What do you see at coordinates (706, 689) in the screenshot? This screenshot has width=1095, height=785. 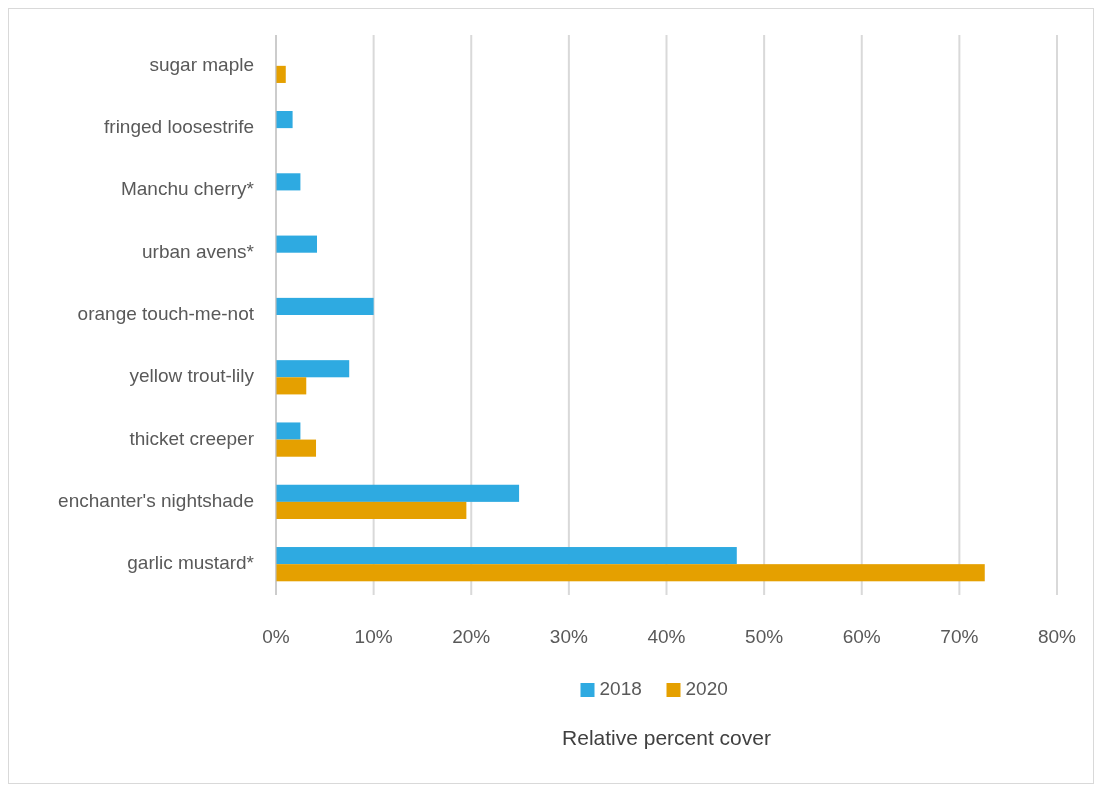 I see `legend-label: 2020` at bounding box center [706, 689].